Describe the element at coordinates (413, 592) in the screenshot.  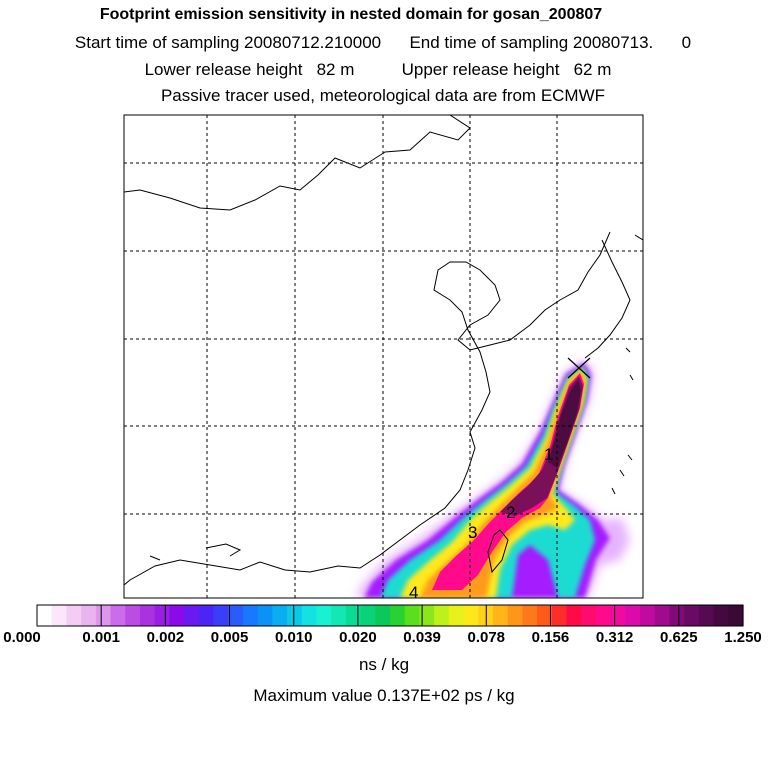
I see `day-label-4: 4` at that location.